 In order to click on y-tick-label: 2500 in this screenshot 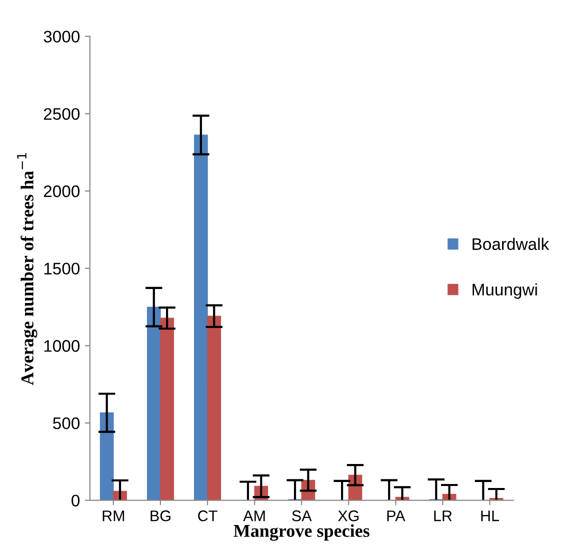, I will do `click(62, 114)`.